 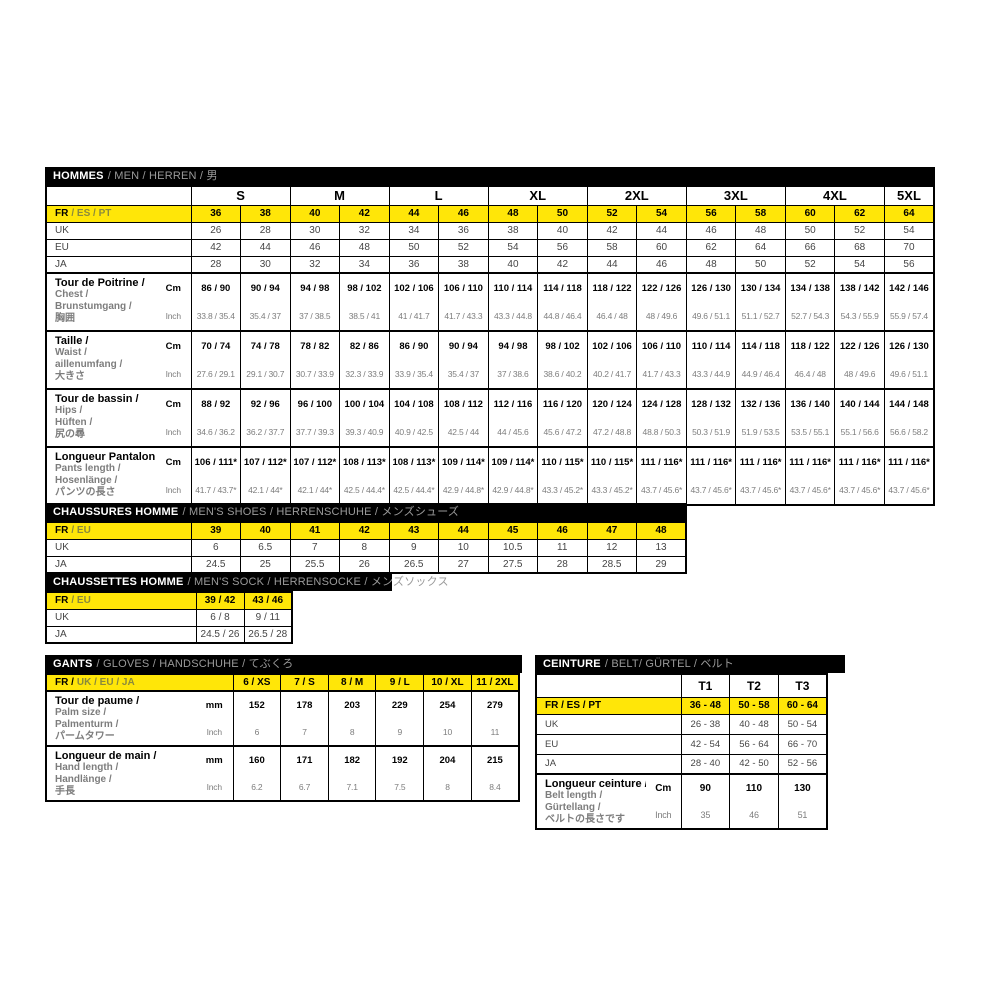 I want to click on eu-row: EU 42 44 46 48 50 52 54 56 58 60 62 64 66 68 70, so click(x=490, y=247).